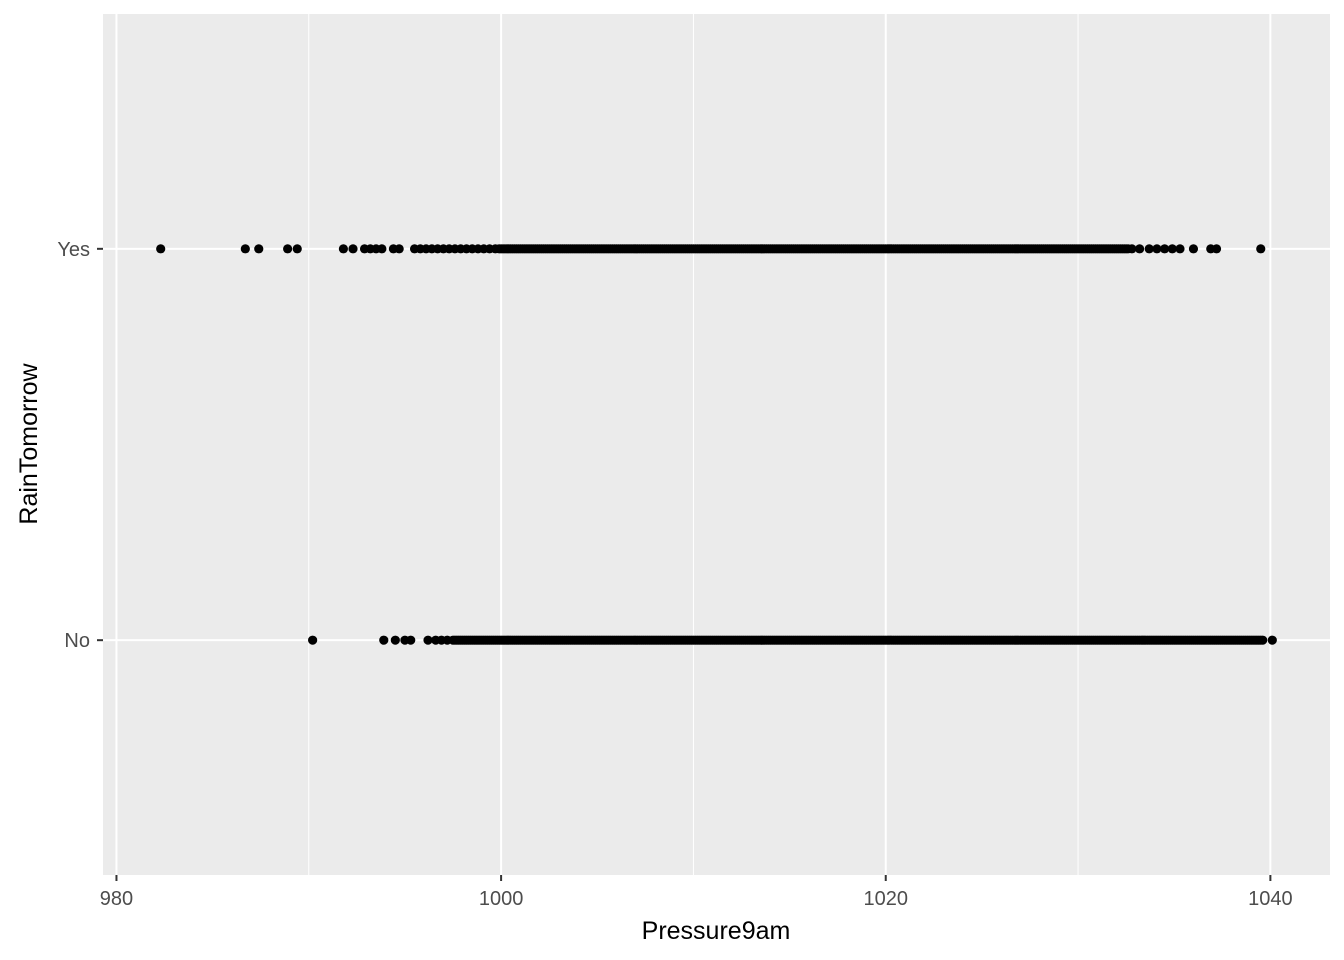 The height and width of the screenshot is (960, 1344). I want to click on y-axis-title: RainTomorrow, so click(29, 443).